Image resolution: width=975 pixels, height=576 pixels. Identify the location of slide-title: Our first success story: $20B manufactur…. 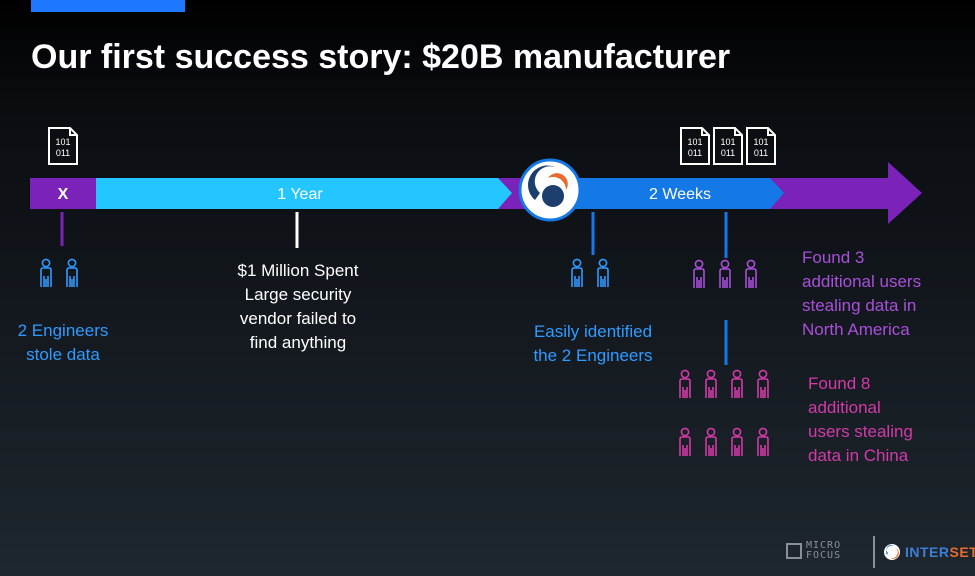
(381, 57).